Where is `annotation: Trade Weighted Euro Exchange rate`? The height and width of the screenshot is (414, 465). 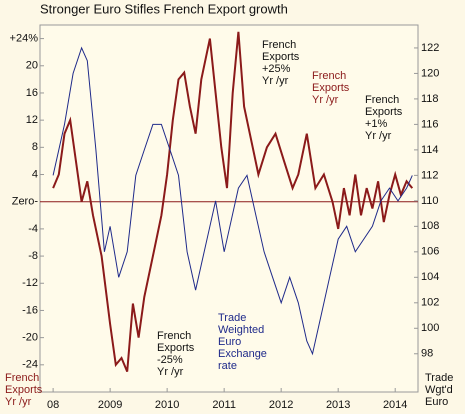 annotation: Trade Weighted Euro Exchange rate is located at coordinates (242, 342).